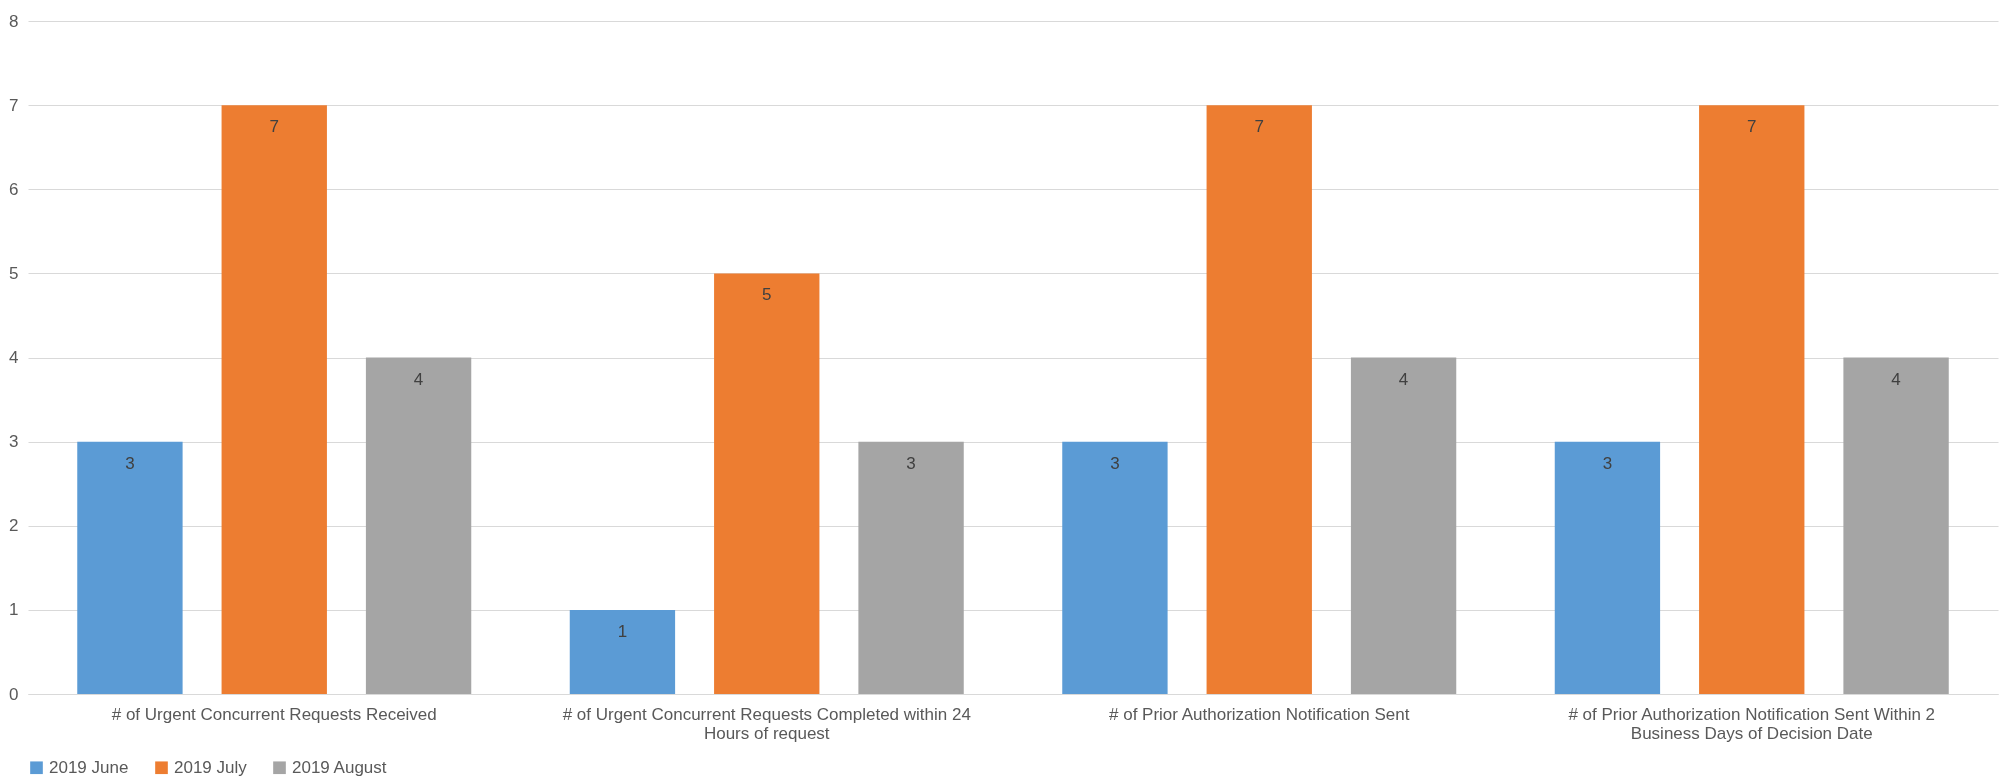 The image size is (2002, 782). What do you see at coordinates (14, 273) in the screenshot?
I see `y-tick-label: 5` at bounding box center [14, 273].